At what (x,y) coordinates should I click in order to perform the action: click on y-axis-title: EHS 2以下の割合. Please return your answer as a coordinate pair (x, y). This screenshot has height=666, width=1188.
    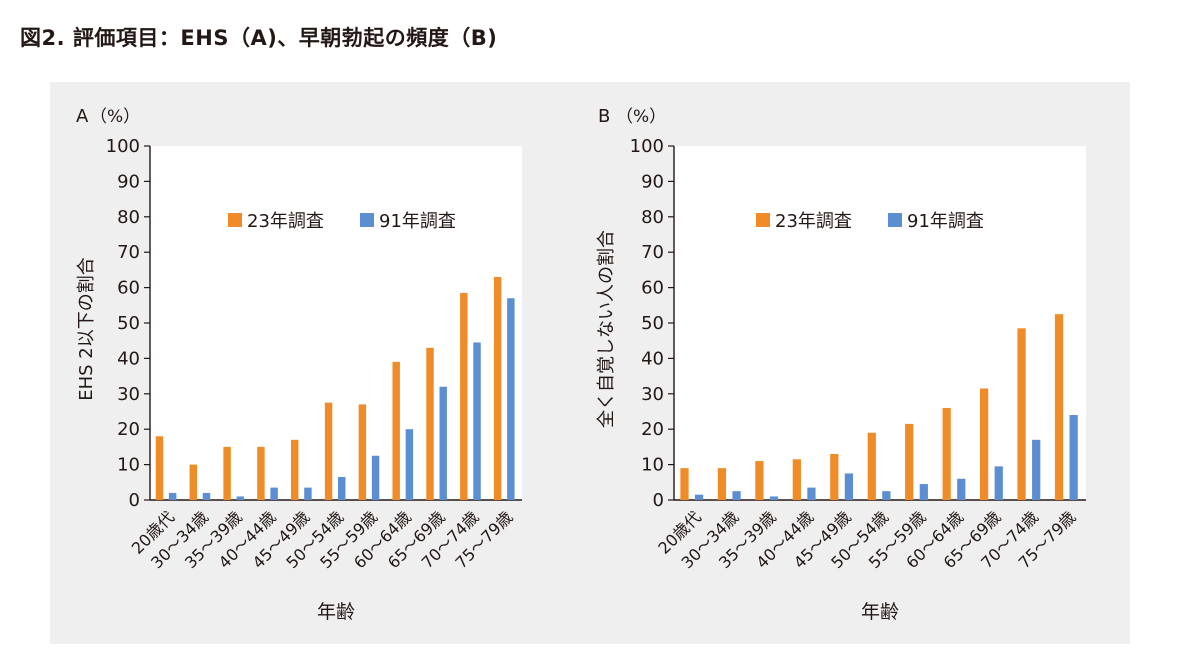
    Looking at the image, I should click on (86, 329).